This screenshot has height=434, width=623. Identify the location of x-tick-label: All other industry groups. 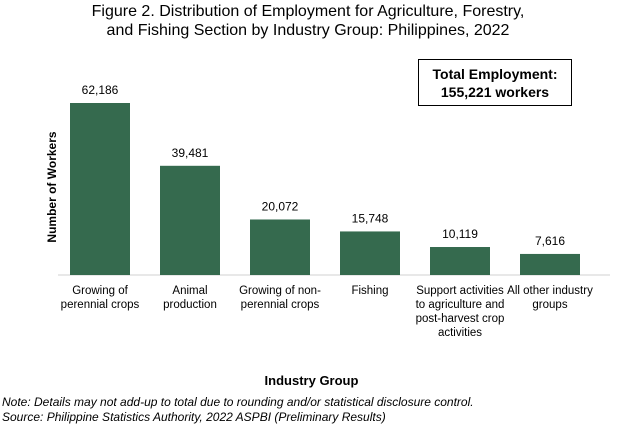
(550, 298).